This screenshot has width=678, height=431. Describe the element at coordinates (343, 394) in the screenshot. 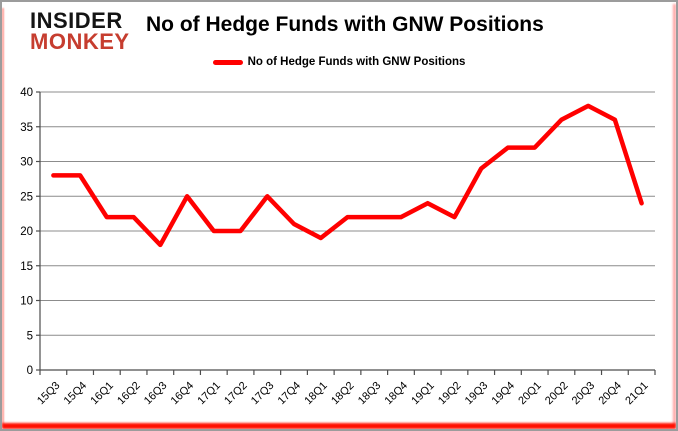

I see `x-tick-label: 18Q2` at that location.